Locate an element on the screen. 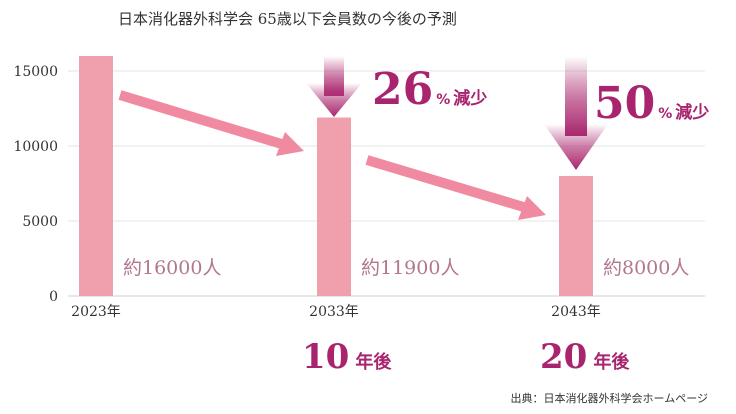 This screenshot has width=736, height=414. decrease-annotation-1: 26% 減少 is located at coordinates (429, 89).